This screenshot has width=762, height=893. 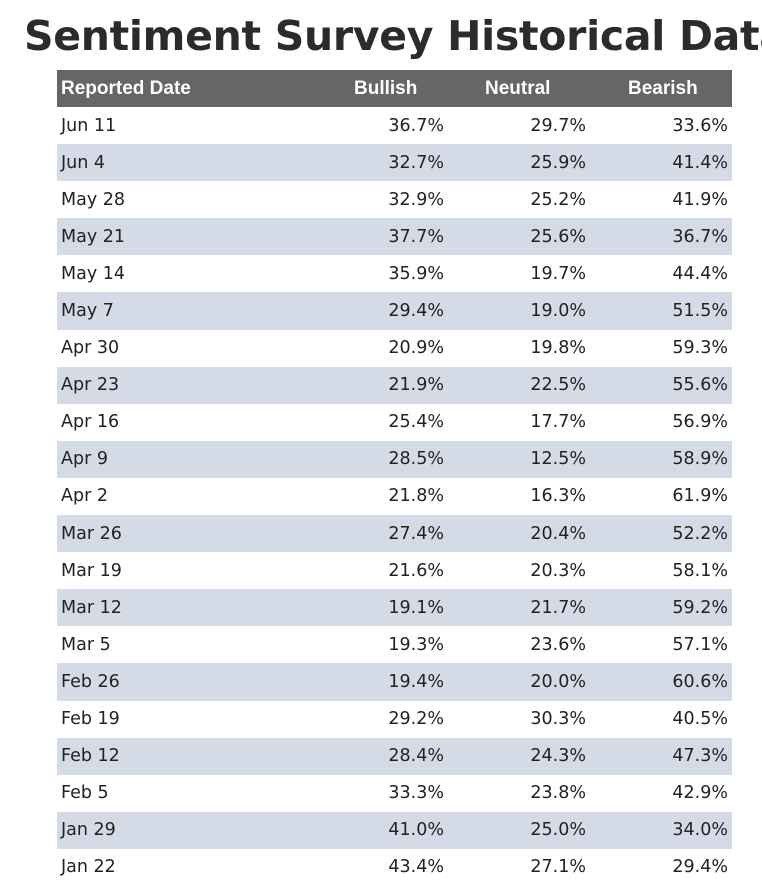 I want to click on table-row: Feb 19 29.2% 30.3% 40.5%, so click(x=394, y=719).